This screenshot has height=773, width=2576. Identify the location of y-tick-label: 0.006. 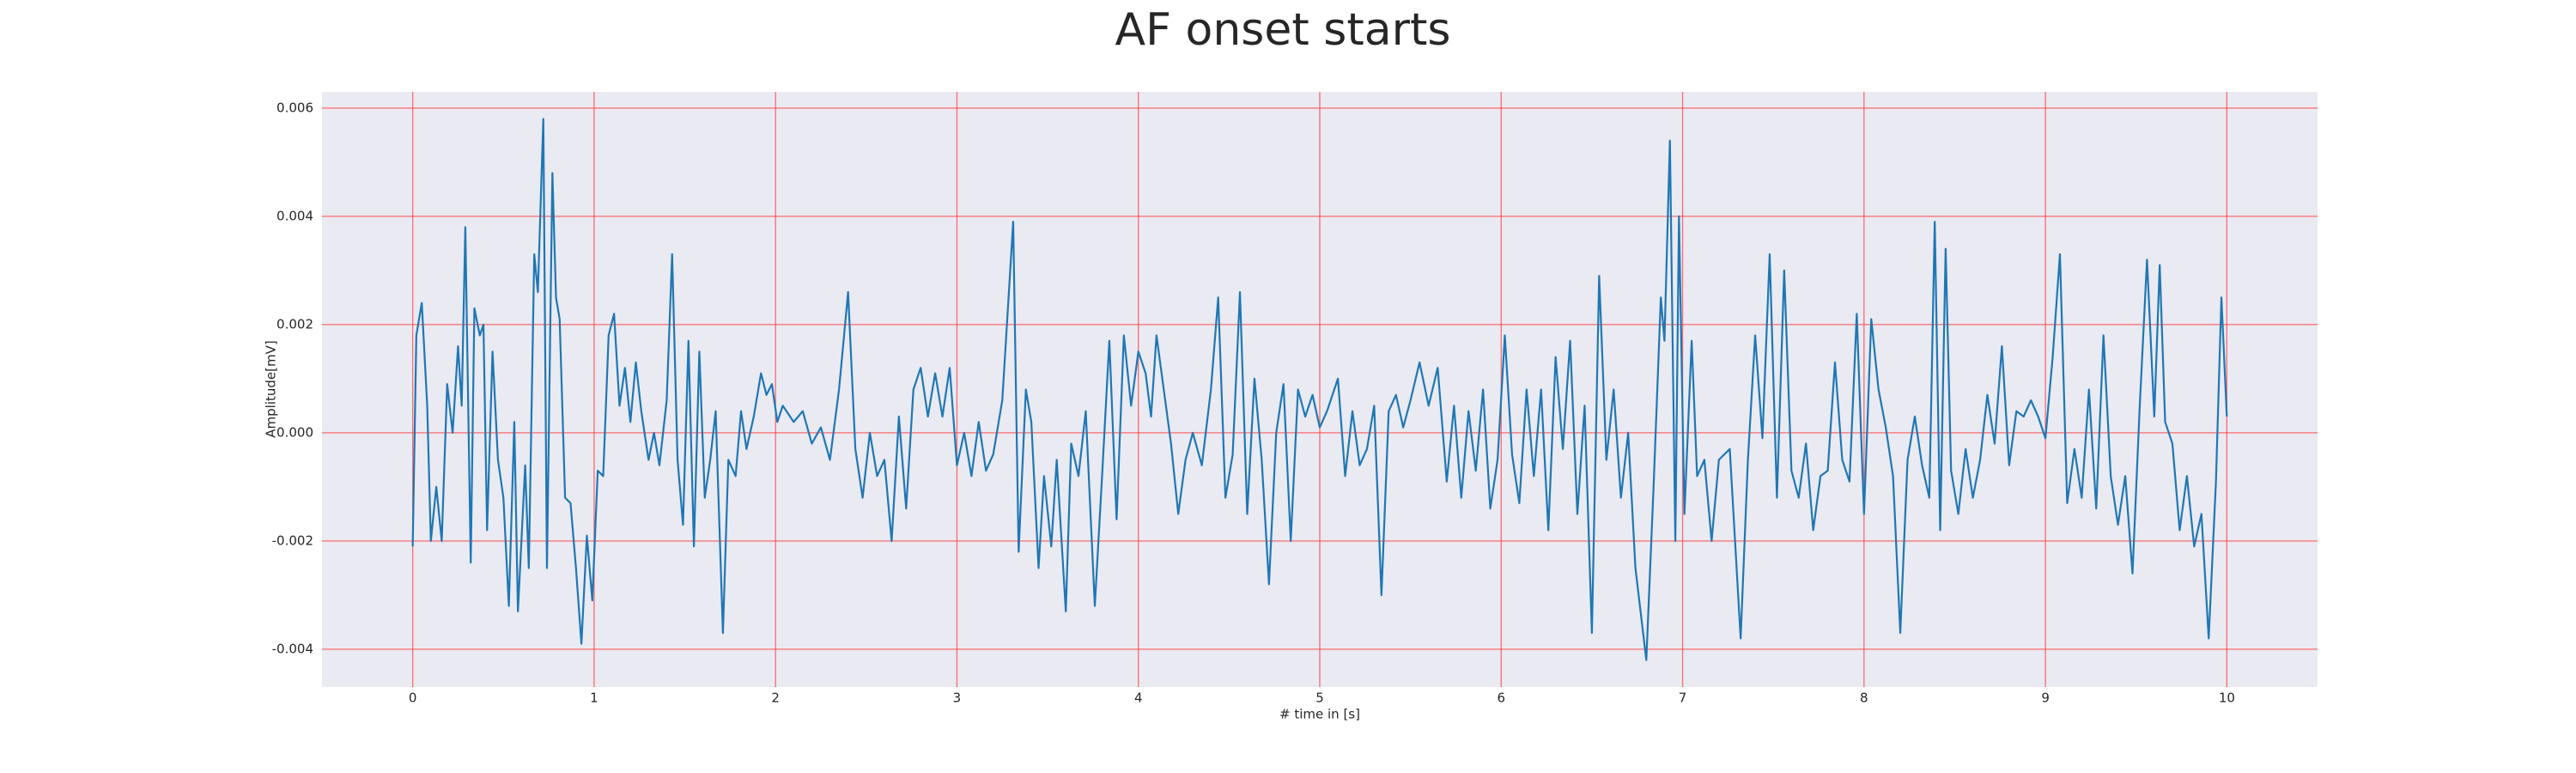
(294, 107).